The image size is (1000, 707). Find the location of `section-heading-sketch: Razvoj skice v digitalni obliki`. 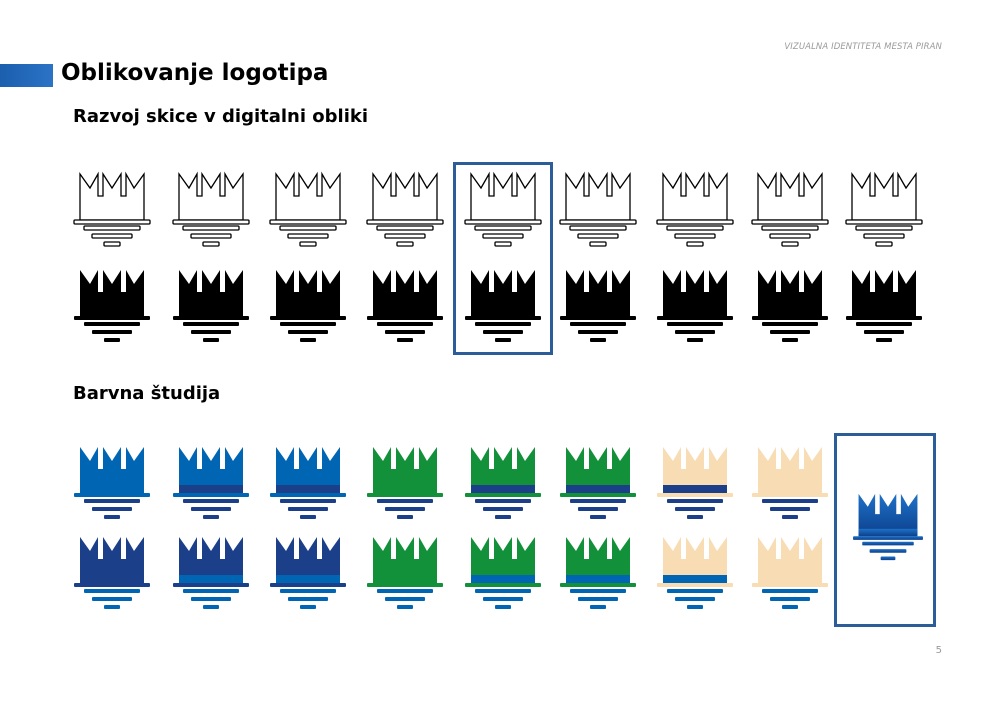

section-heading-sketch: Razvoj skice v digitalni obliki is located at coordinates (221, 116).